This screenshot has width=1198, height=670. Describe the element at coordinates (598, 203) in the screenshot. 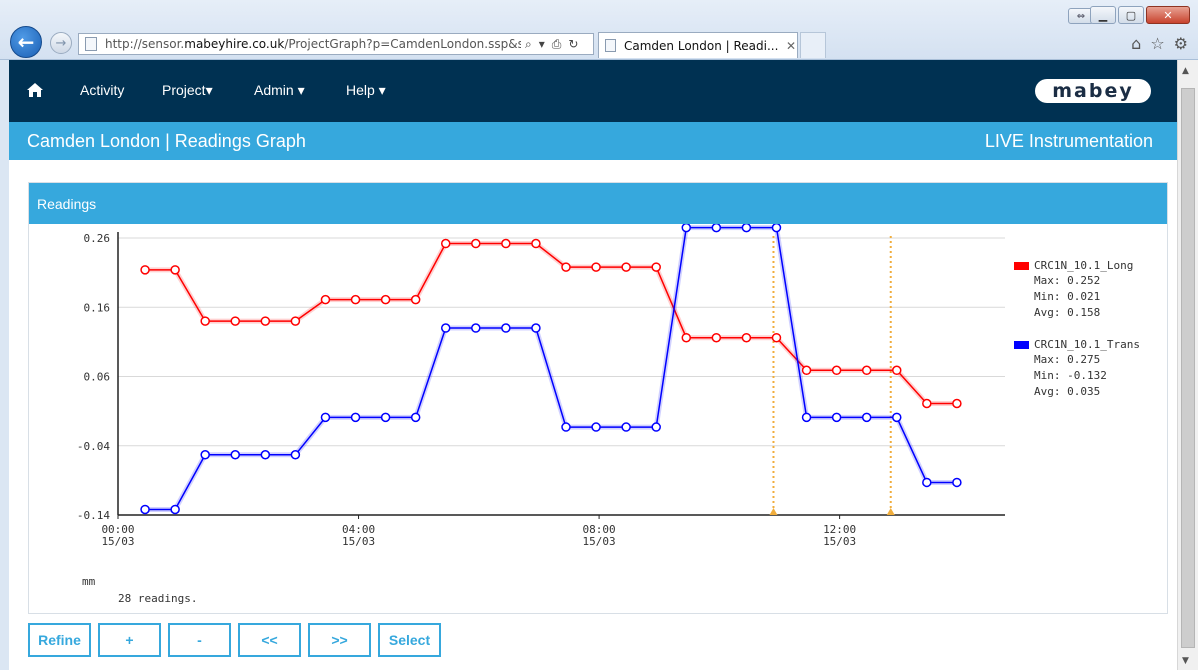

I see `panel-header: Readings` at that location.